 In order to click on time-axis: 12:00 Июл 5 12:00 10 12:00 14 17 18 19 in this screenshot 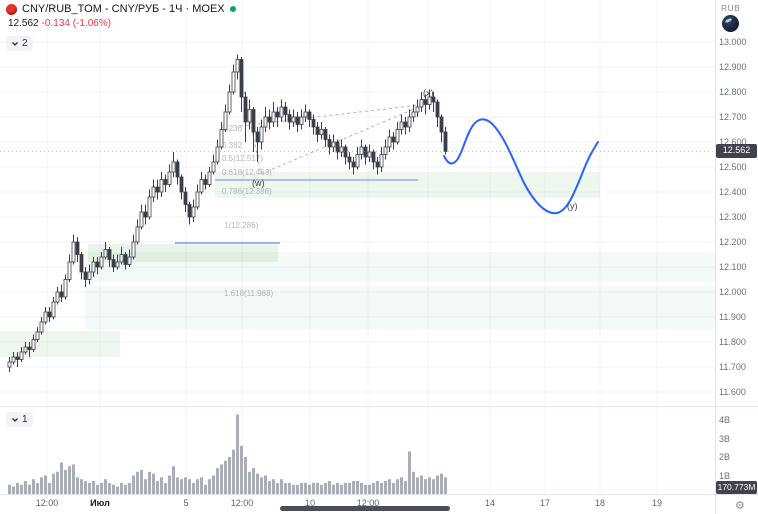, I will do `click(357, 505)`.